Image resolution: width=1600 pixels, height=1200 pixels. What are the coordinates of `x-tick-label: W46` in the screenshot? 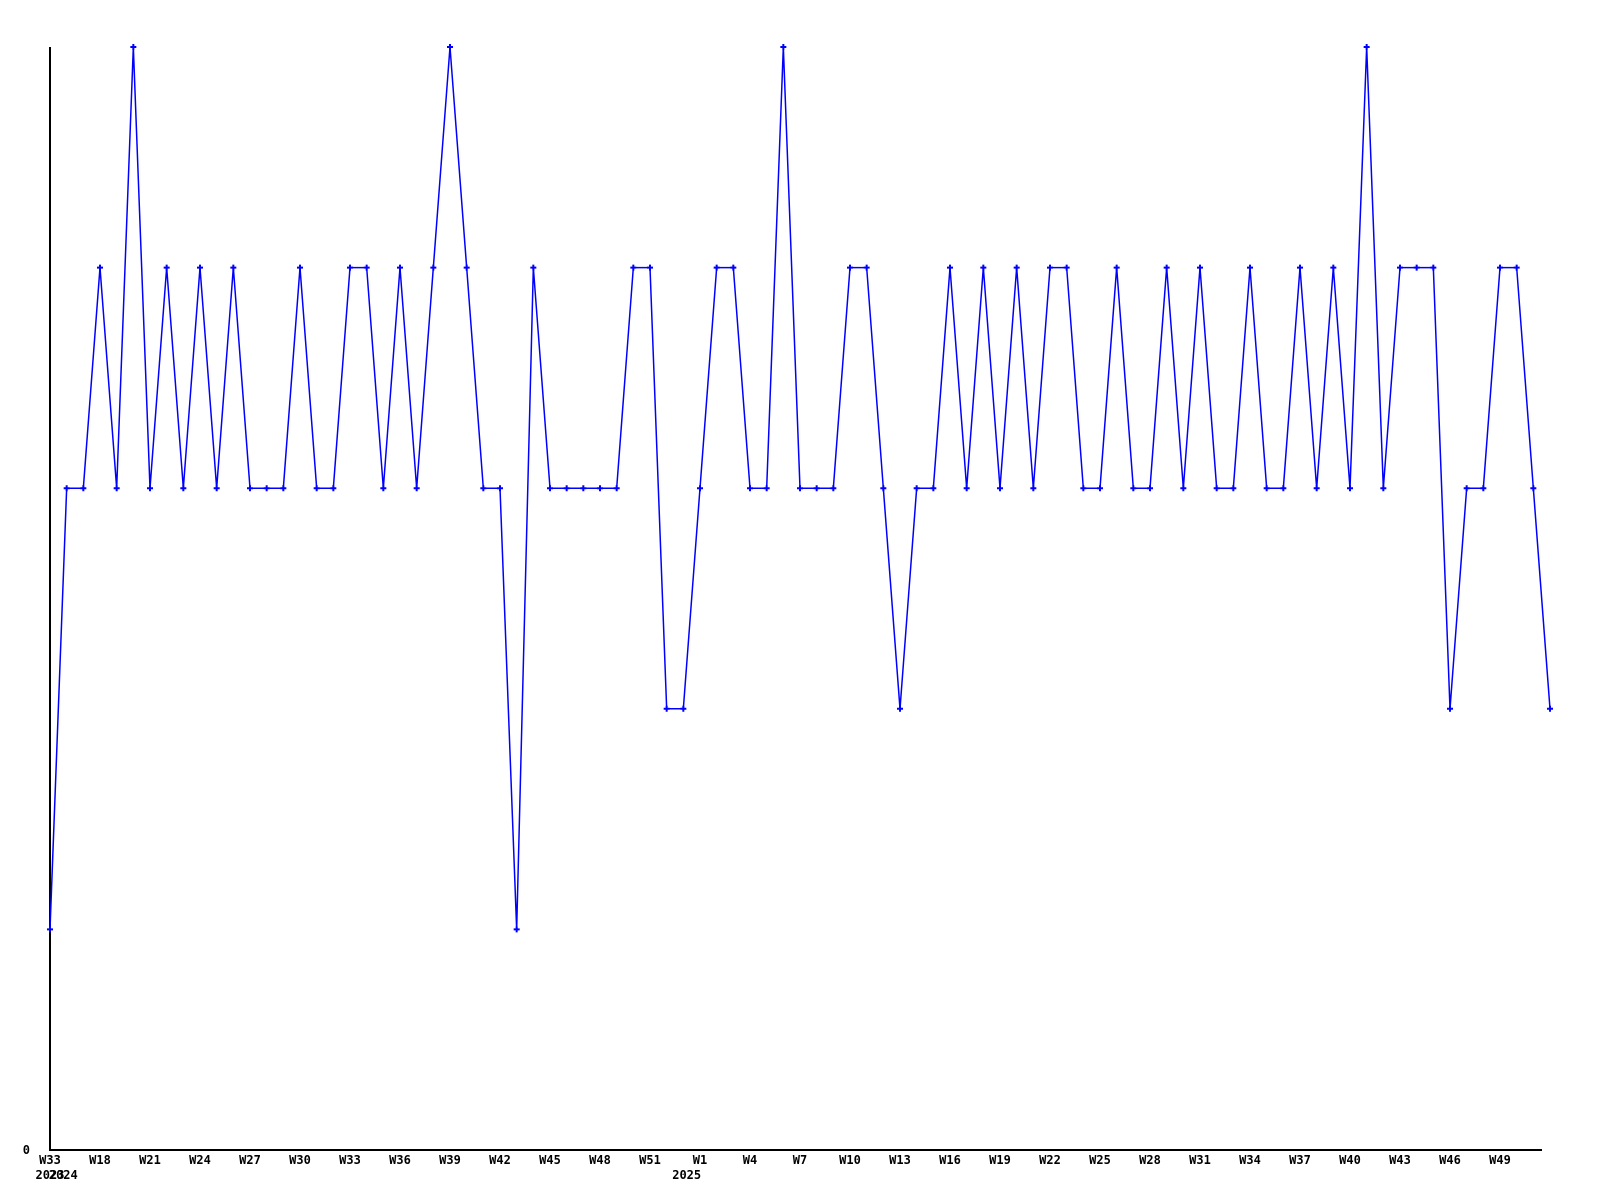 It's located at (1450, 1160).